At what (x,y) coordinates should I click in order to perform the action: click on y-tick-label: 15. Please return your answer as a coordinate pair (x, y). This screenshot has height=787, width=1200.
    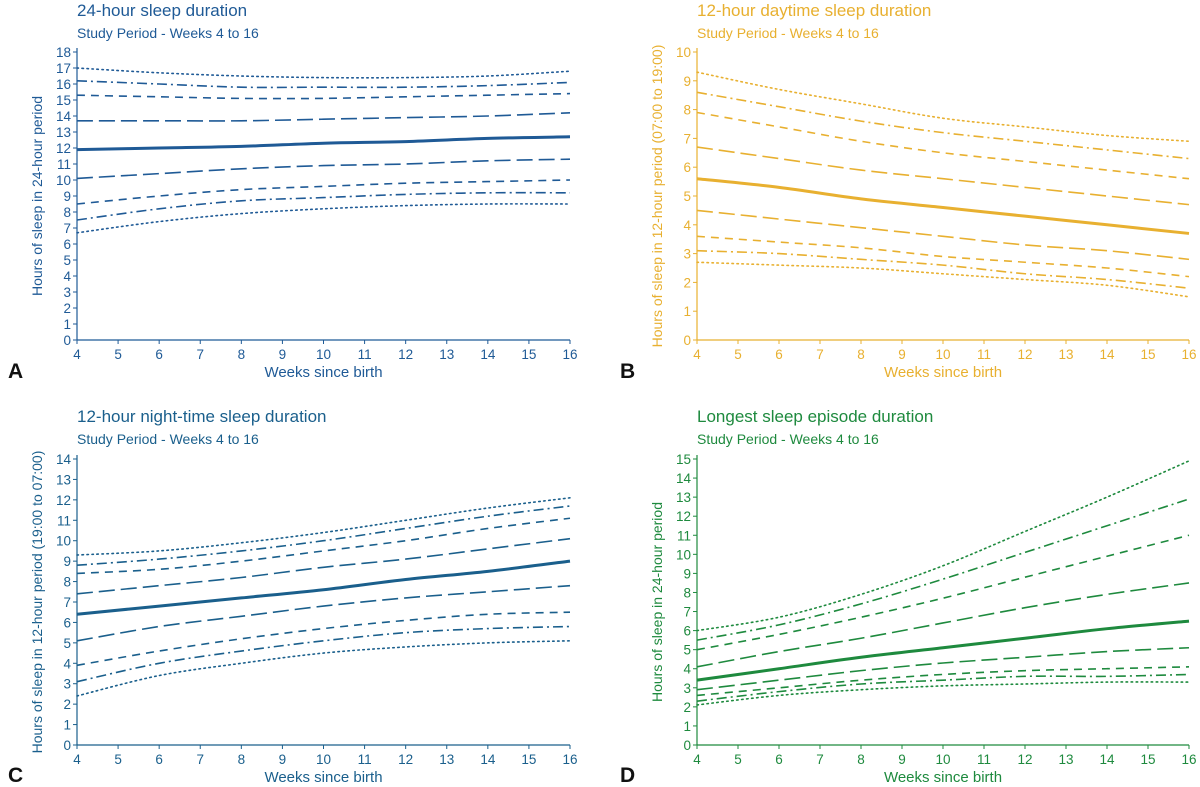
    Looking at the image, I should click on (683, 459).